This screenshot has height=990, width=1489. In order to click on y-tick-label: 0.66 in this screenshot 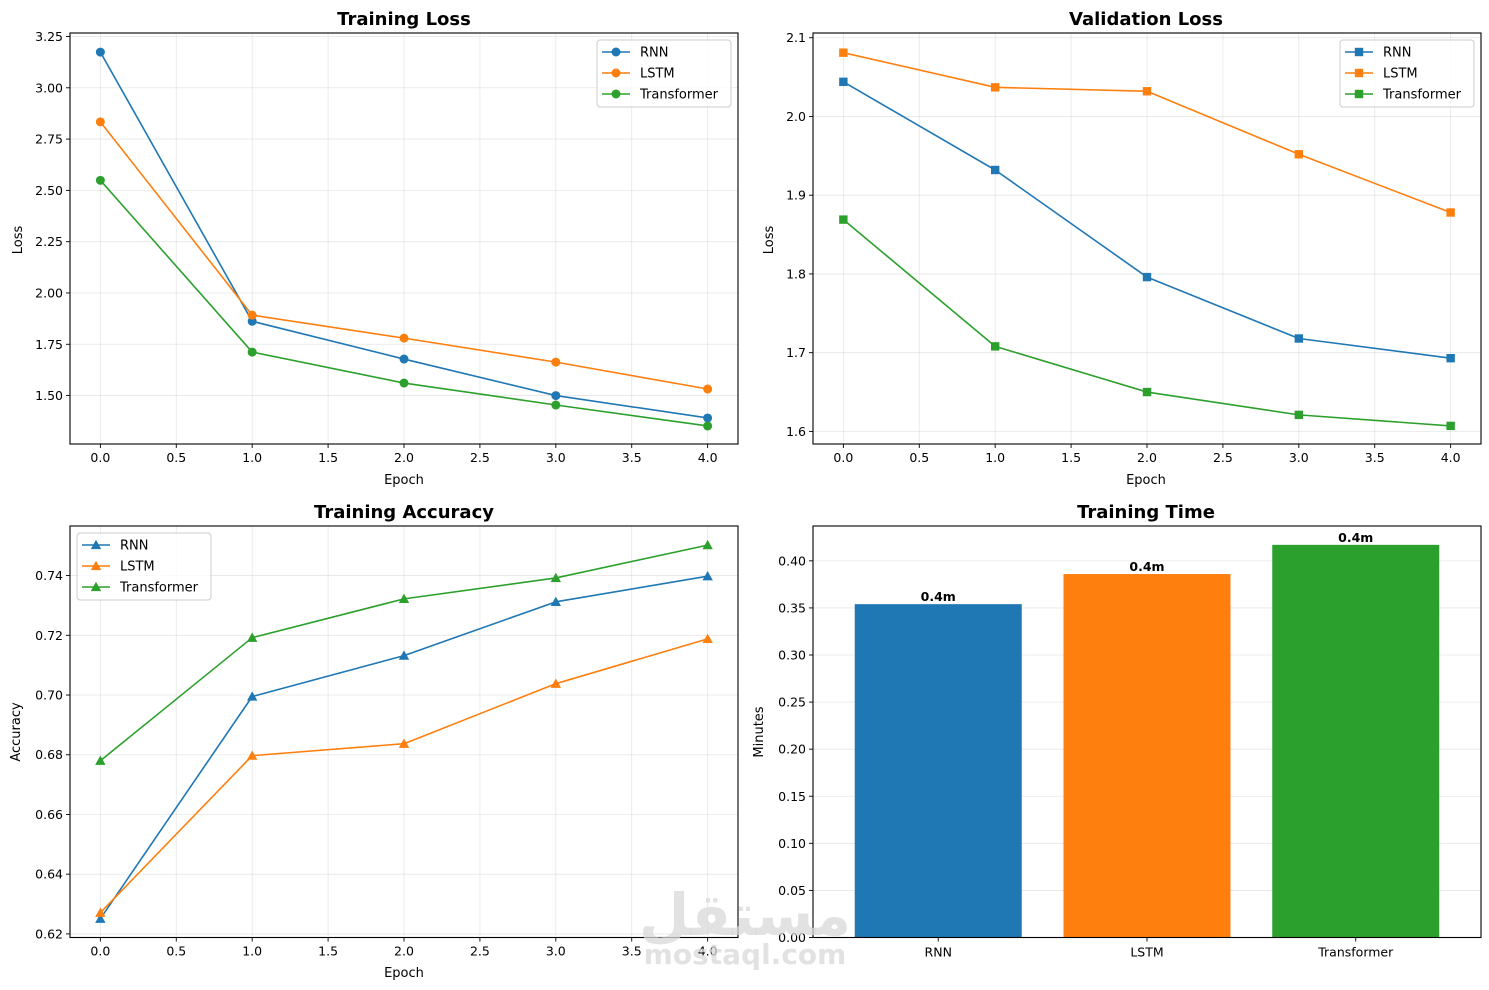, I will do `click(49, 814)`.